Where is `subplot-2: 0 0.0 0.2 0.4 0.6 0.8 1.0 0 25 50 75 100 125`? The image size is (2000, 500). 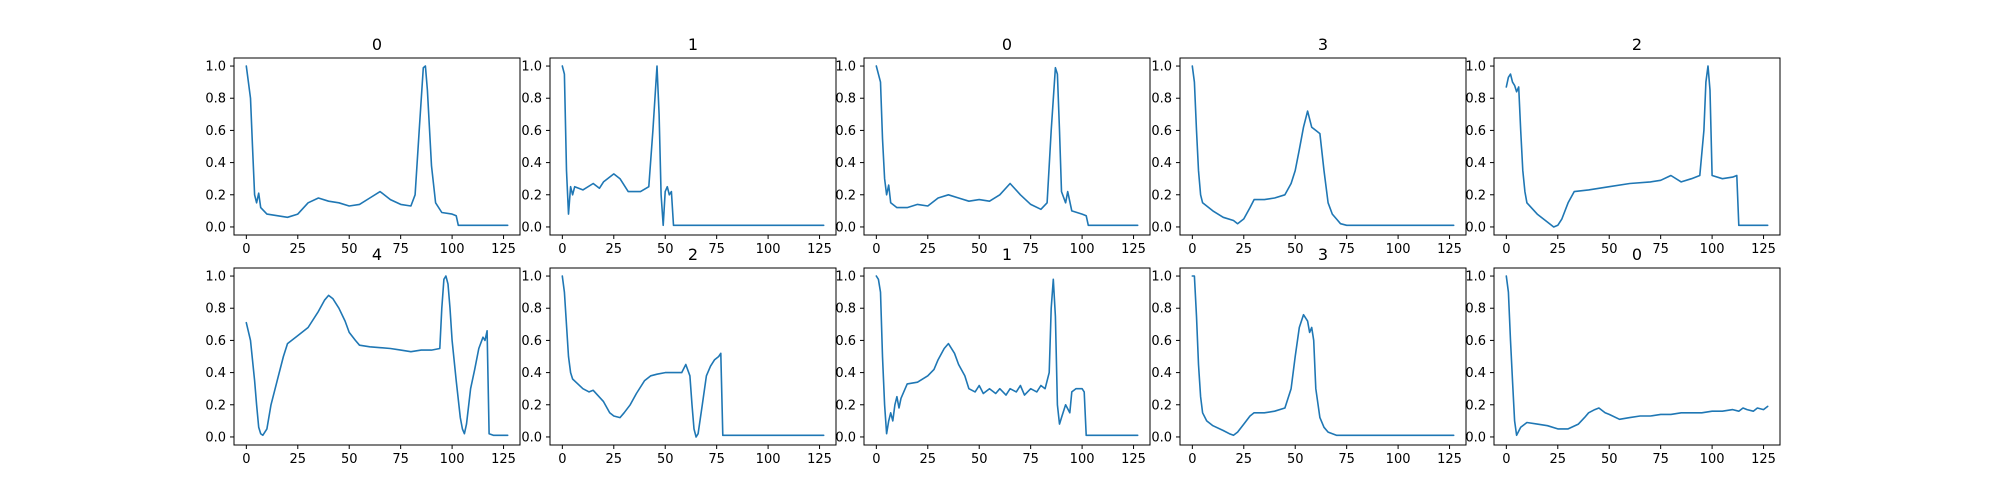
subplot-2: 0 0.0 0.2 0.4 0.6 0.8 1.0 0 25 50 75 100 125 is located at coordinates (993, 146).